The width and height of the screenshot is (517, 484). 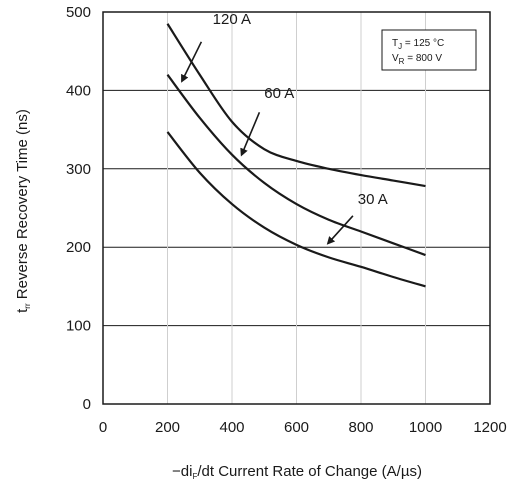 What do you see at coordinates (373, 199) in the screenshot?
I see `curve-label-30a: 30 A` at bounding box center [373, 199].